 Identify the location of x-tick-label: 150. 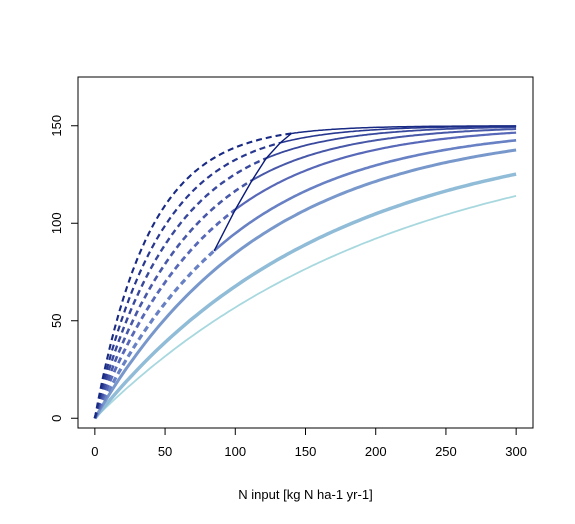
(306, 451).